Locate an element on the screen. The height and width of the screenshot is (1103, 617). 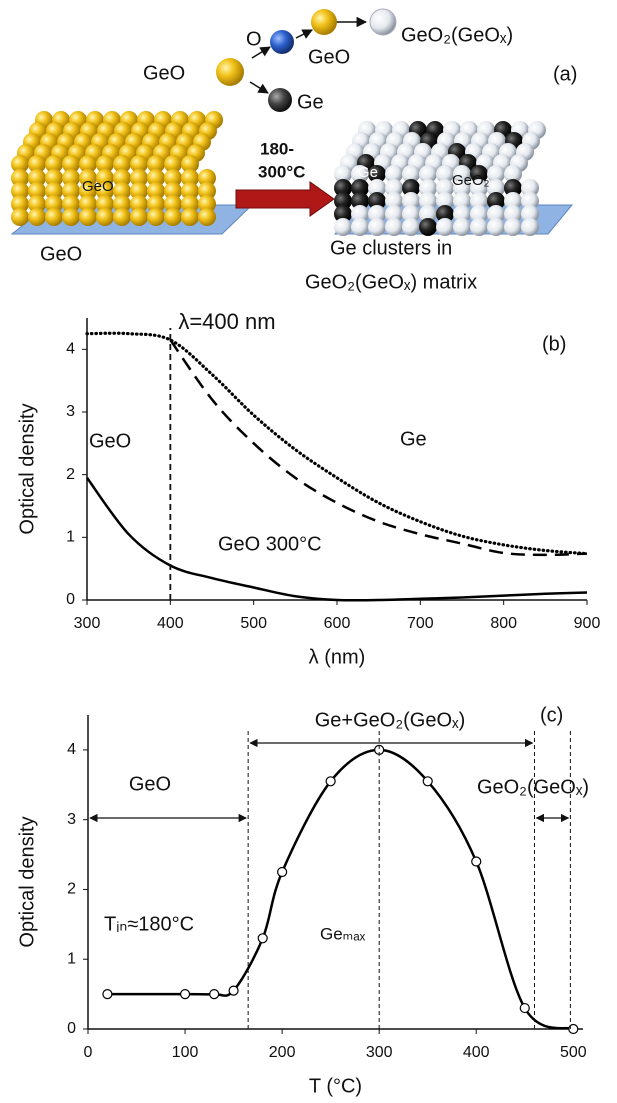
panel-label: (b) is located at coordinates (554, 344).